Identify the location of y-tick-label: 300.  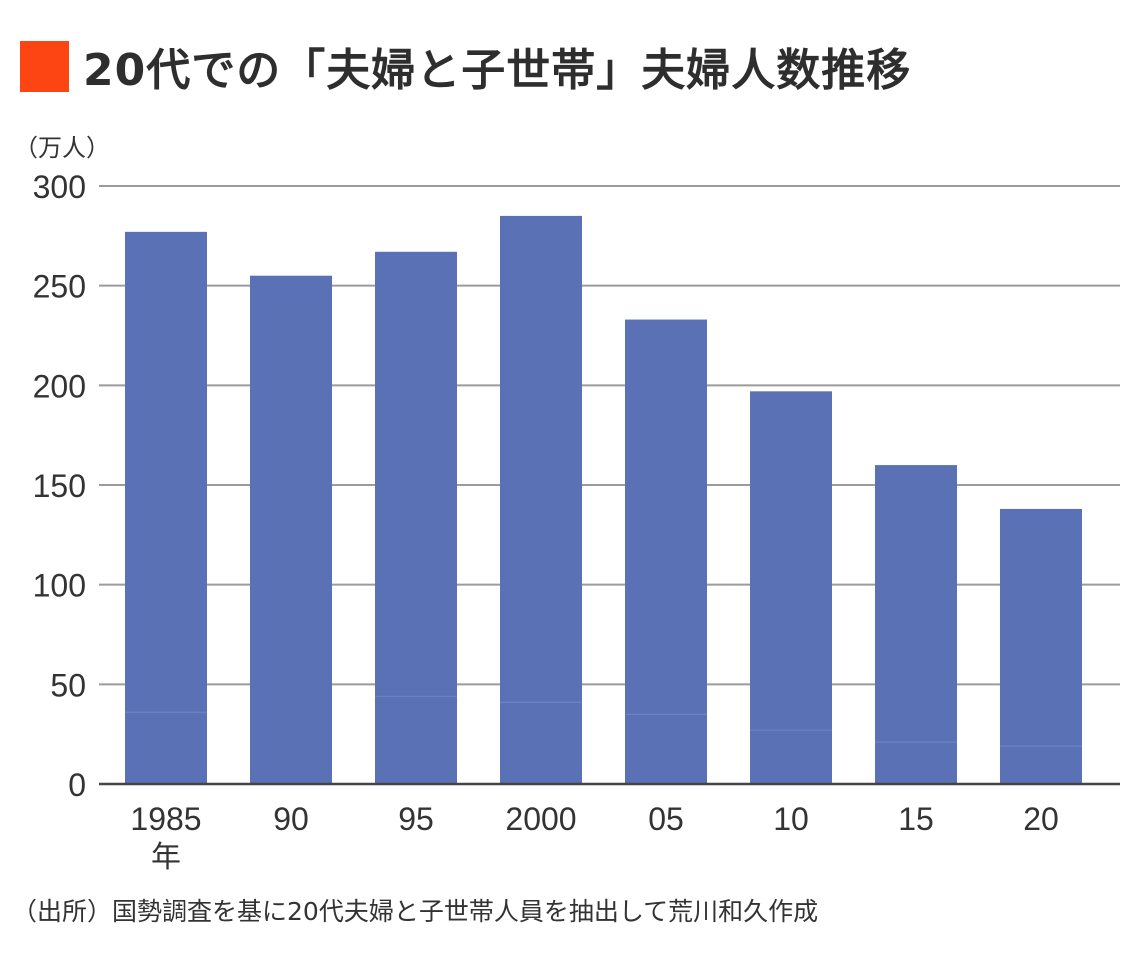
(59, 187).